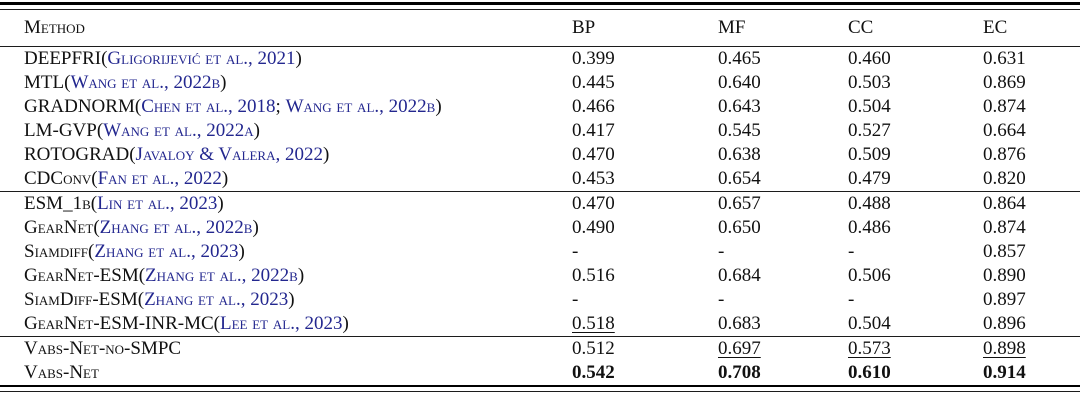 The height and width of the screenshot is (400, 1080). What do you see at coordinates (915, 203) in the screenshot?
I see `value-cell: 0.488` at bounding box center [915, 203].